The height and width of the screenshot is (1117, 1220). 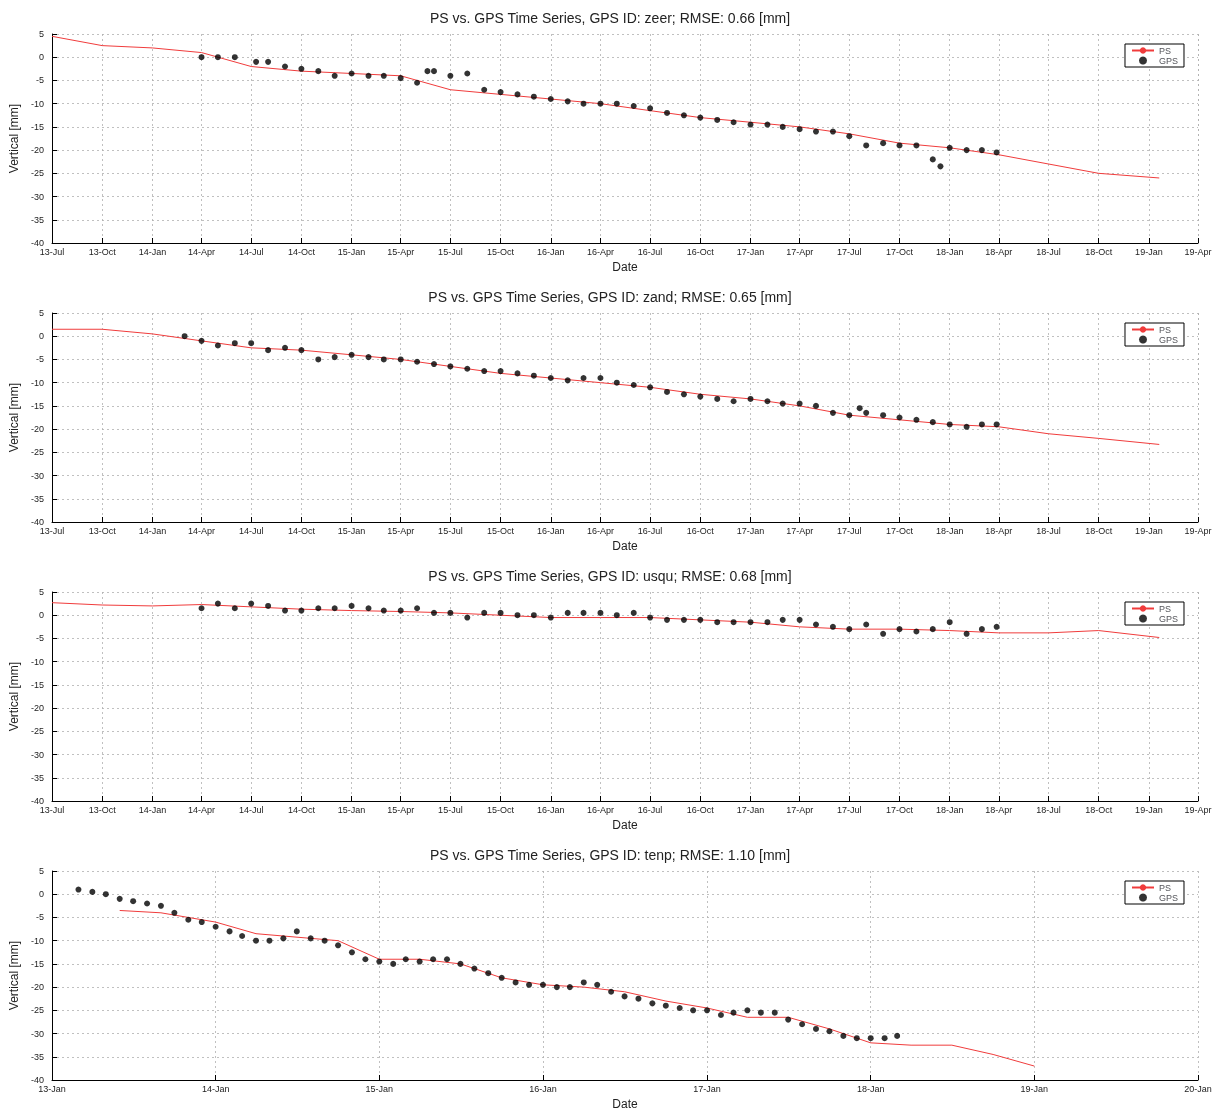 I want to click on x-axis-title: Date, so click(x=625, y=546).